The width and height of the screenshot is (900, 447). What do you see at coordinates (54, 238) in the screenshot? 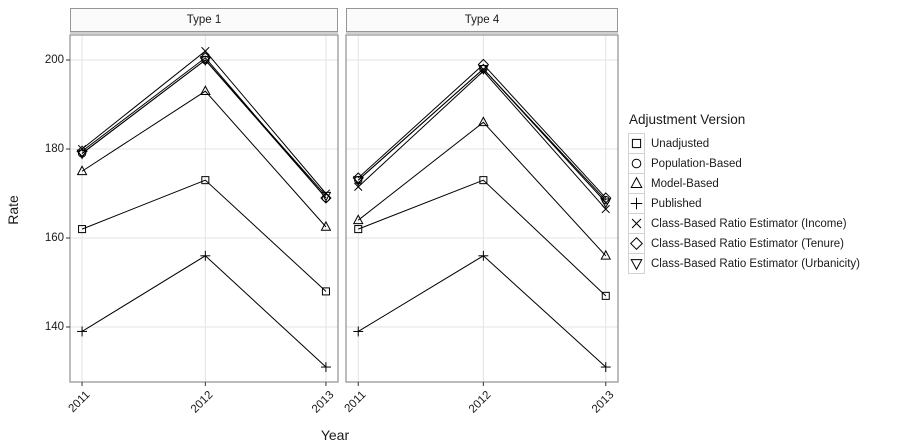
I see `y-tick-label: 160` at bounding box center [54, 238].